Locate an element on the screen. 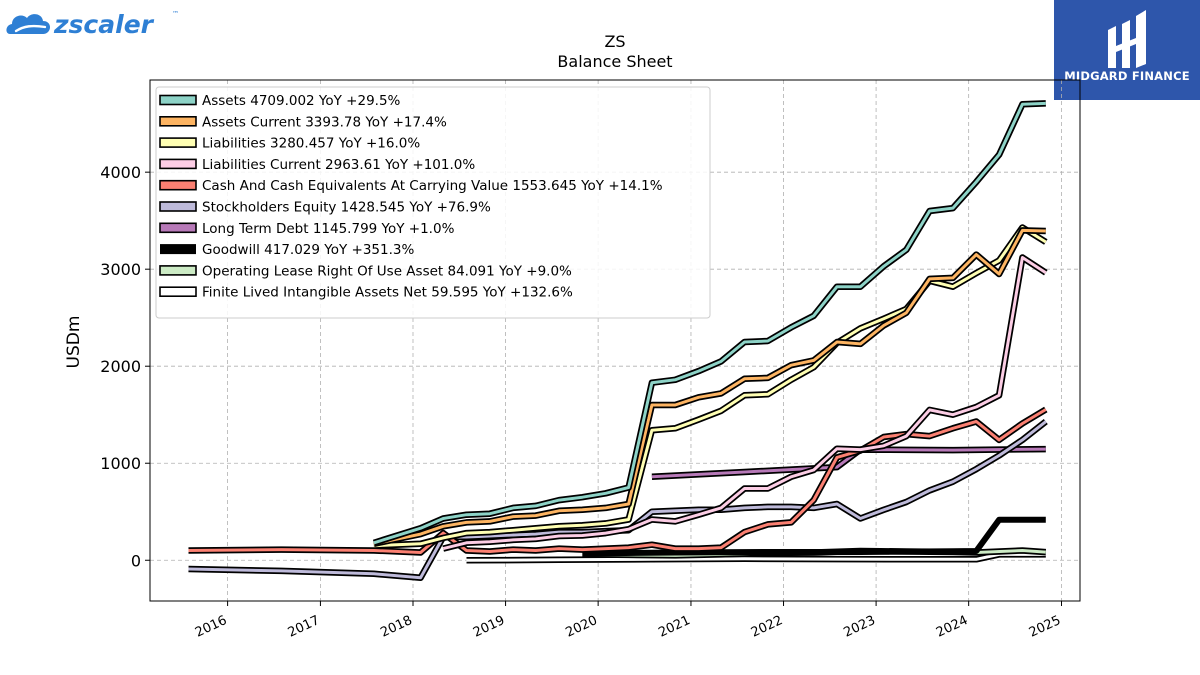 This screenshot has width=1200, height=675. legend-label: Liabilities Current 2963.61 YoY +101.0% is located at coordinates (338, 165).